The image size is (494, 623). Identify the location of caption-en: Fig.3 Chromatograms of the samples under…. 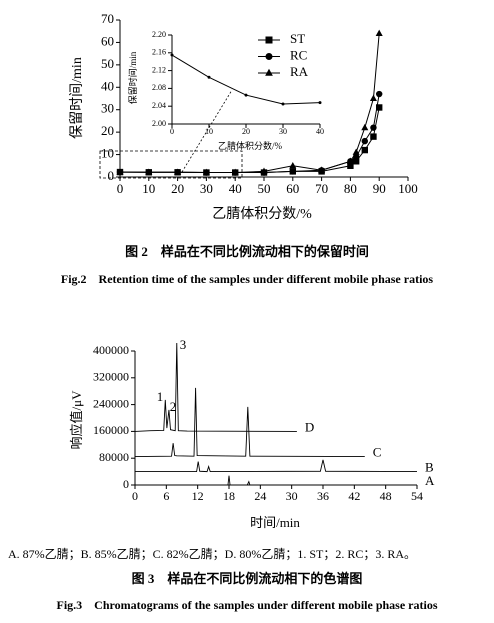
(247, 605).